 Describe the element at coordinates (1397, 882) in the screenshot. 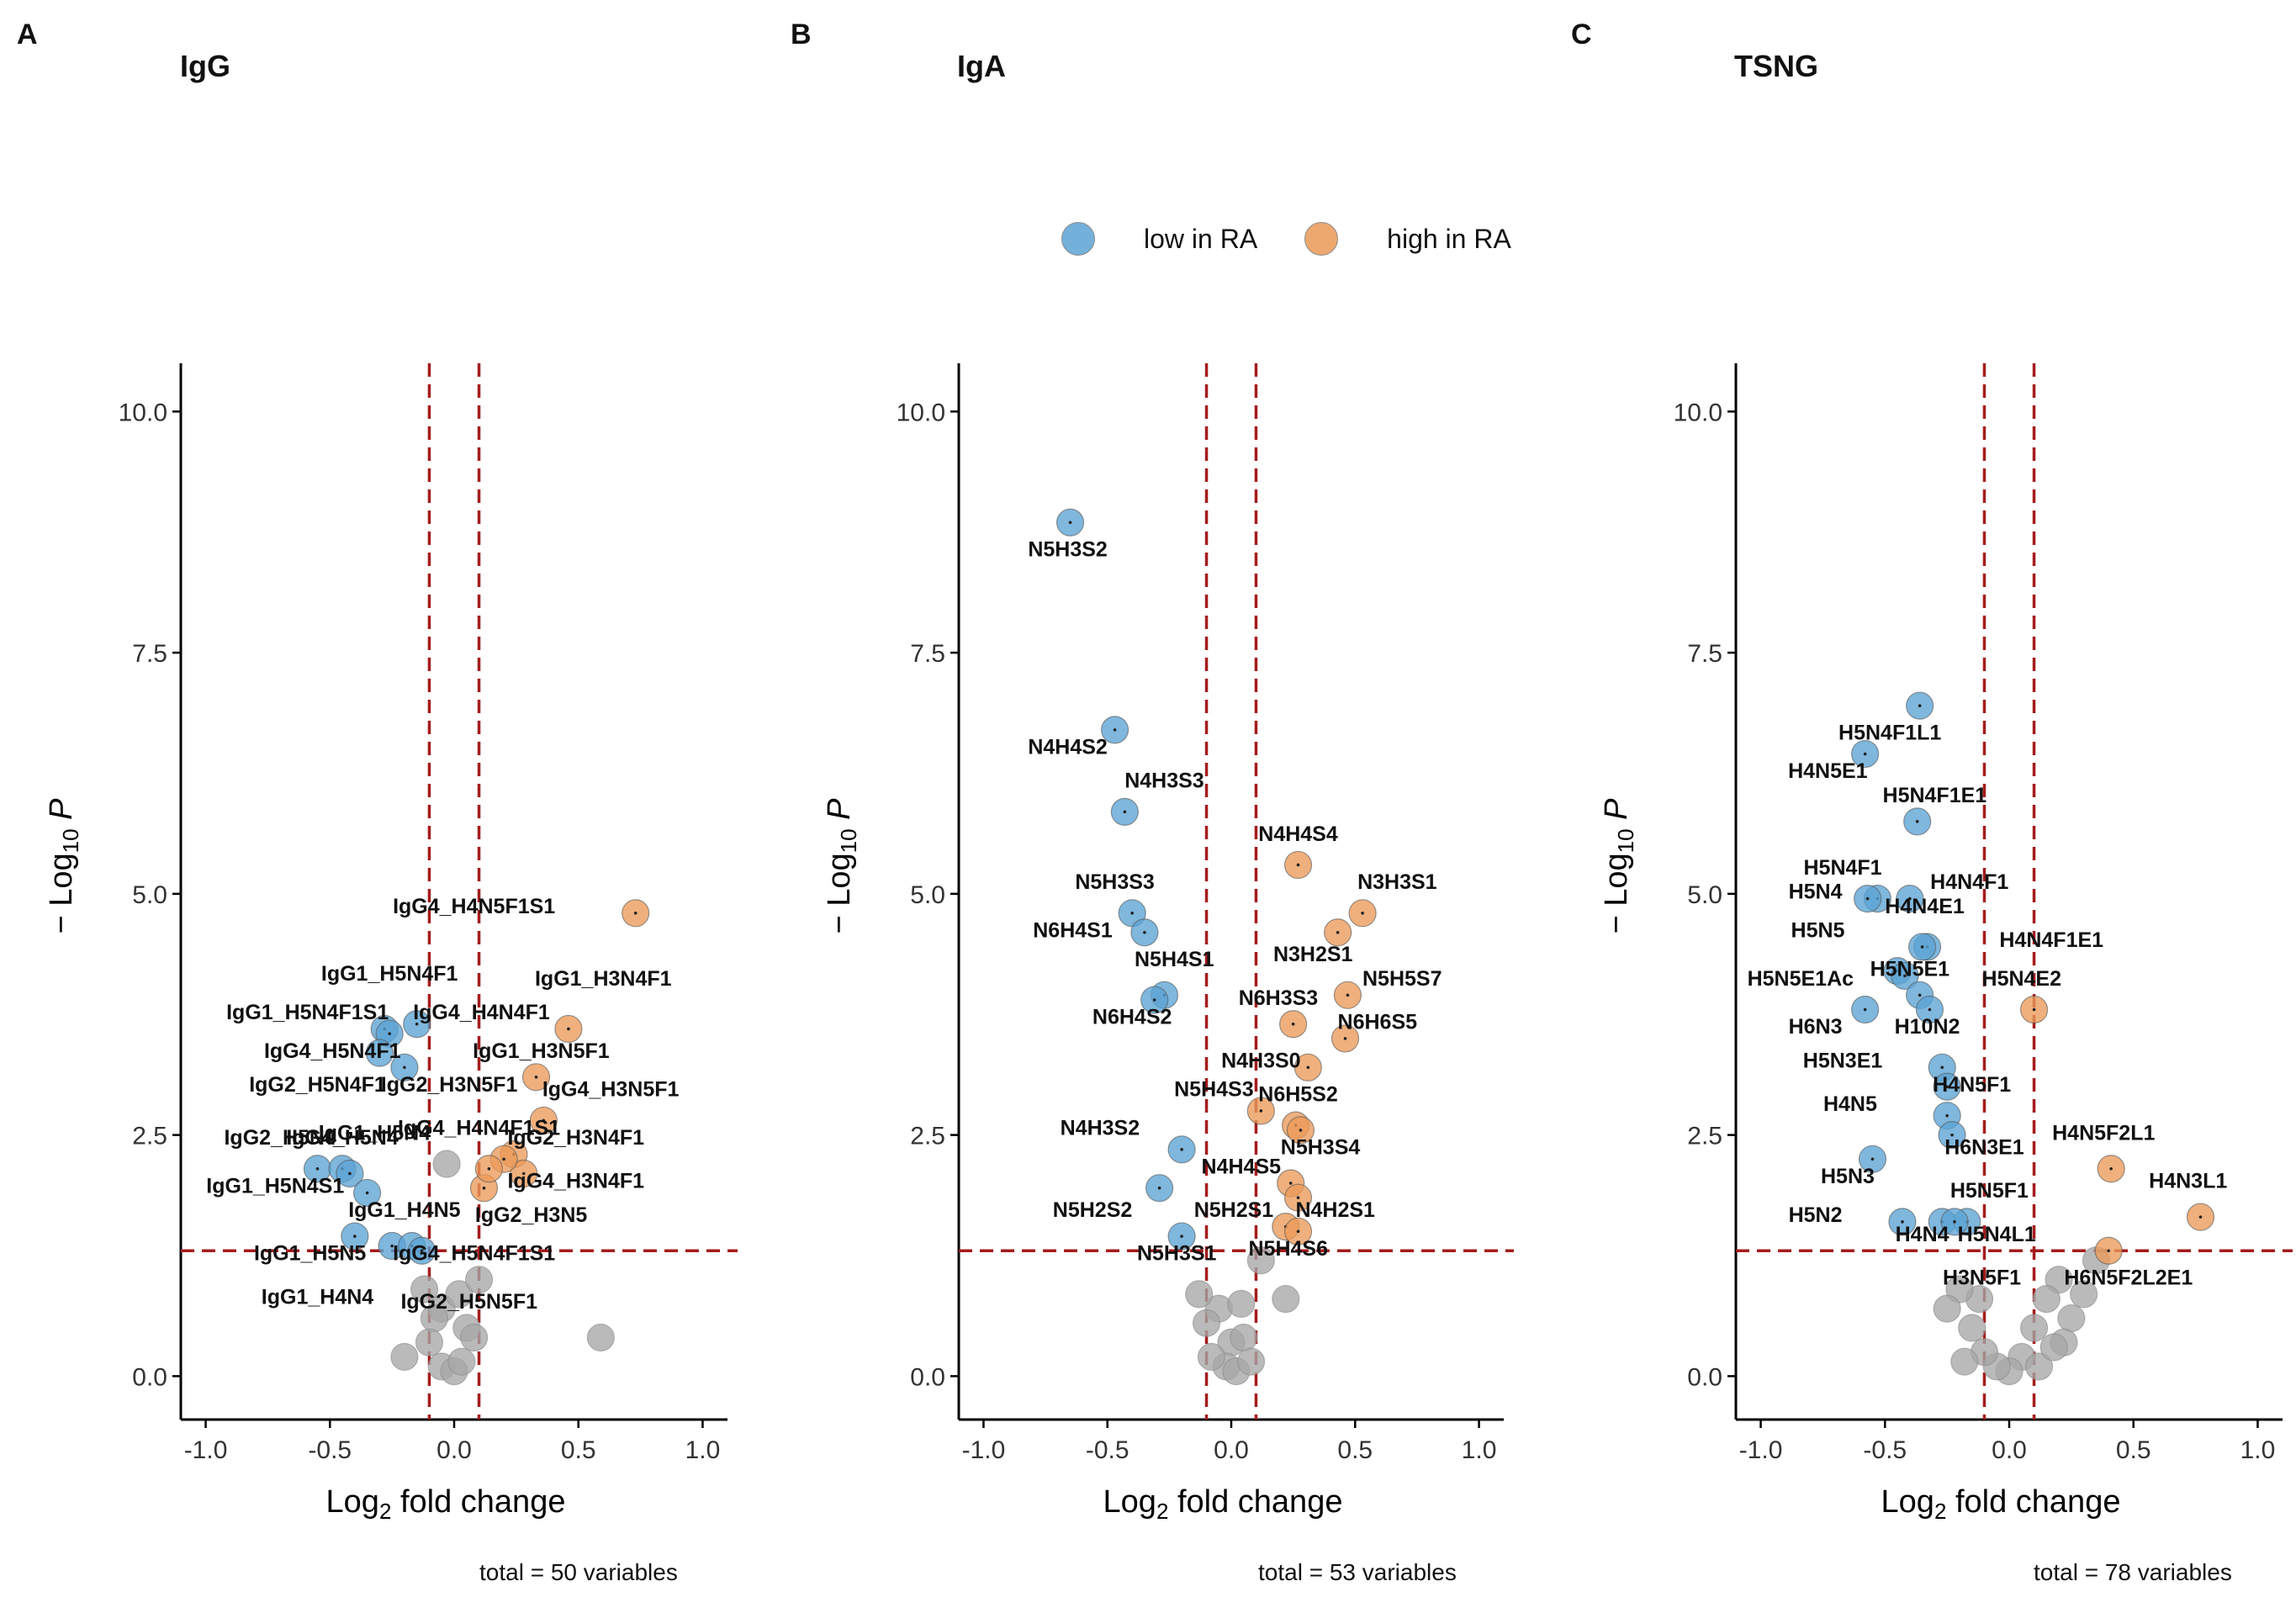

I see `point-label: N3H3S1` at that location.